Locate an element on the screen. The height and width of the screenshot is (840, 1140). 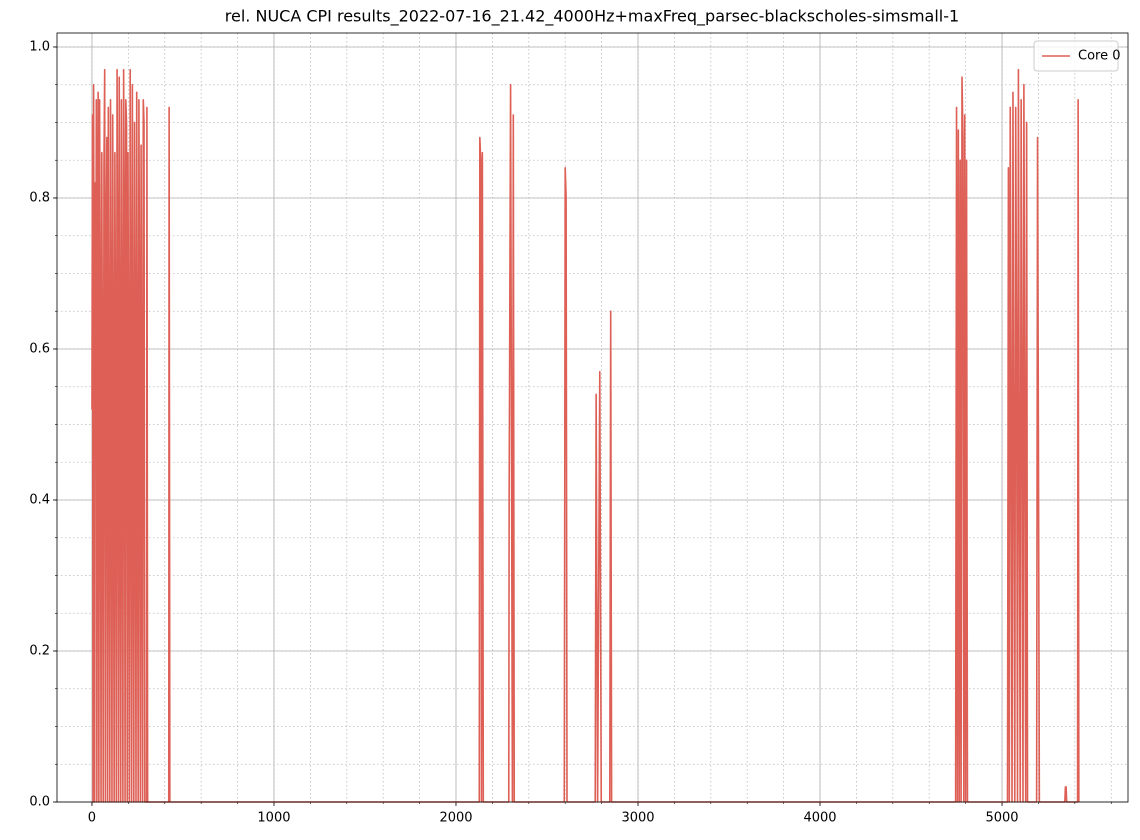
y-tick-label: 0.0 is located at coordinates (39, 802).